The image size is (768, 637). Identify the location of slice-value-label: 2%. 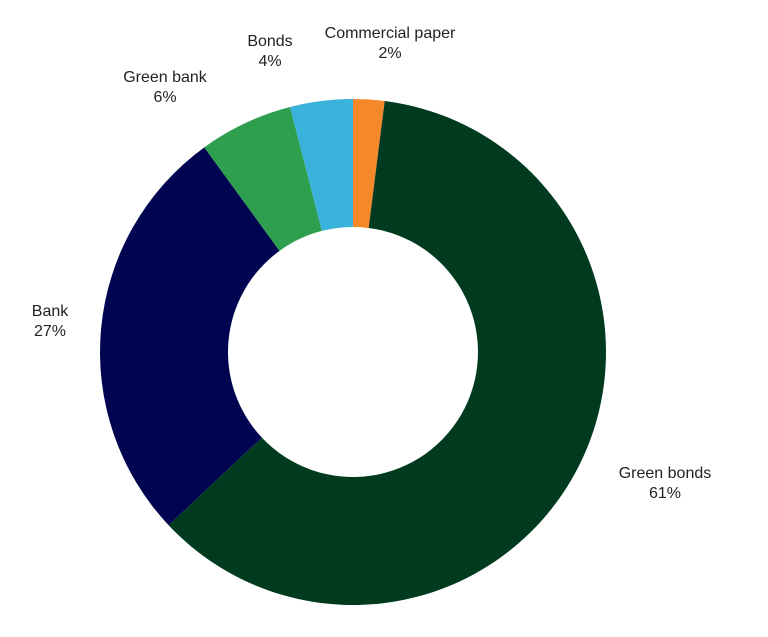
(389, 53).